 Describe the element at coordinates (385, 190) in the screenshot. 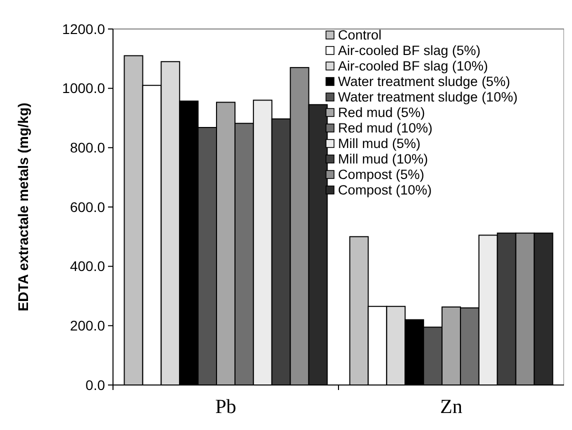

I see `legend-label: Compost (10%)` at that location.